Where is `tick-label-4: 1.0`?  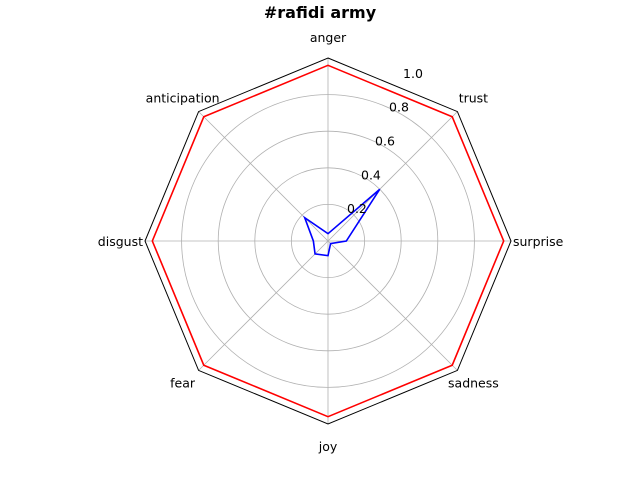 tick-label-4: 1.0 is located at coordinates (413, 73).